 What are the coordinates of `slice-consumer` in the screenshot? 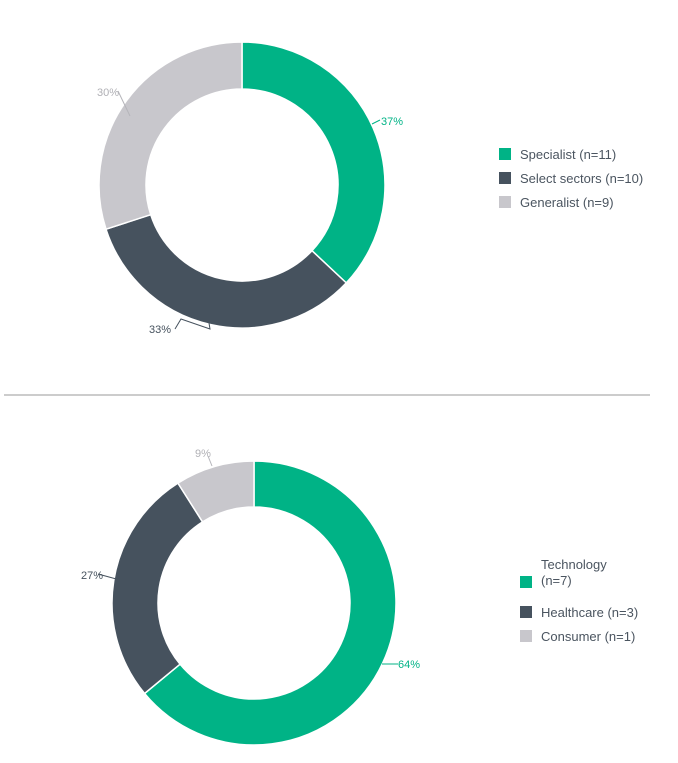 It's located at (215, 491).